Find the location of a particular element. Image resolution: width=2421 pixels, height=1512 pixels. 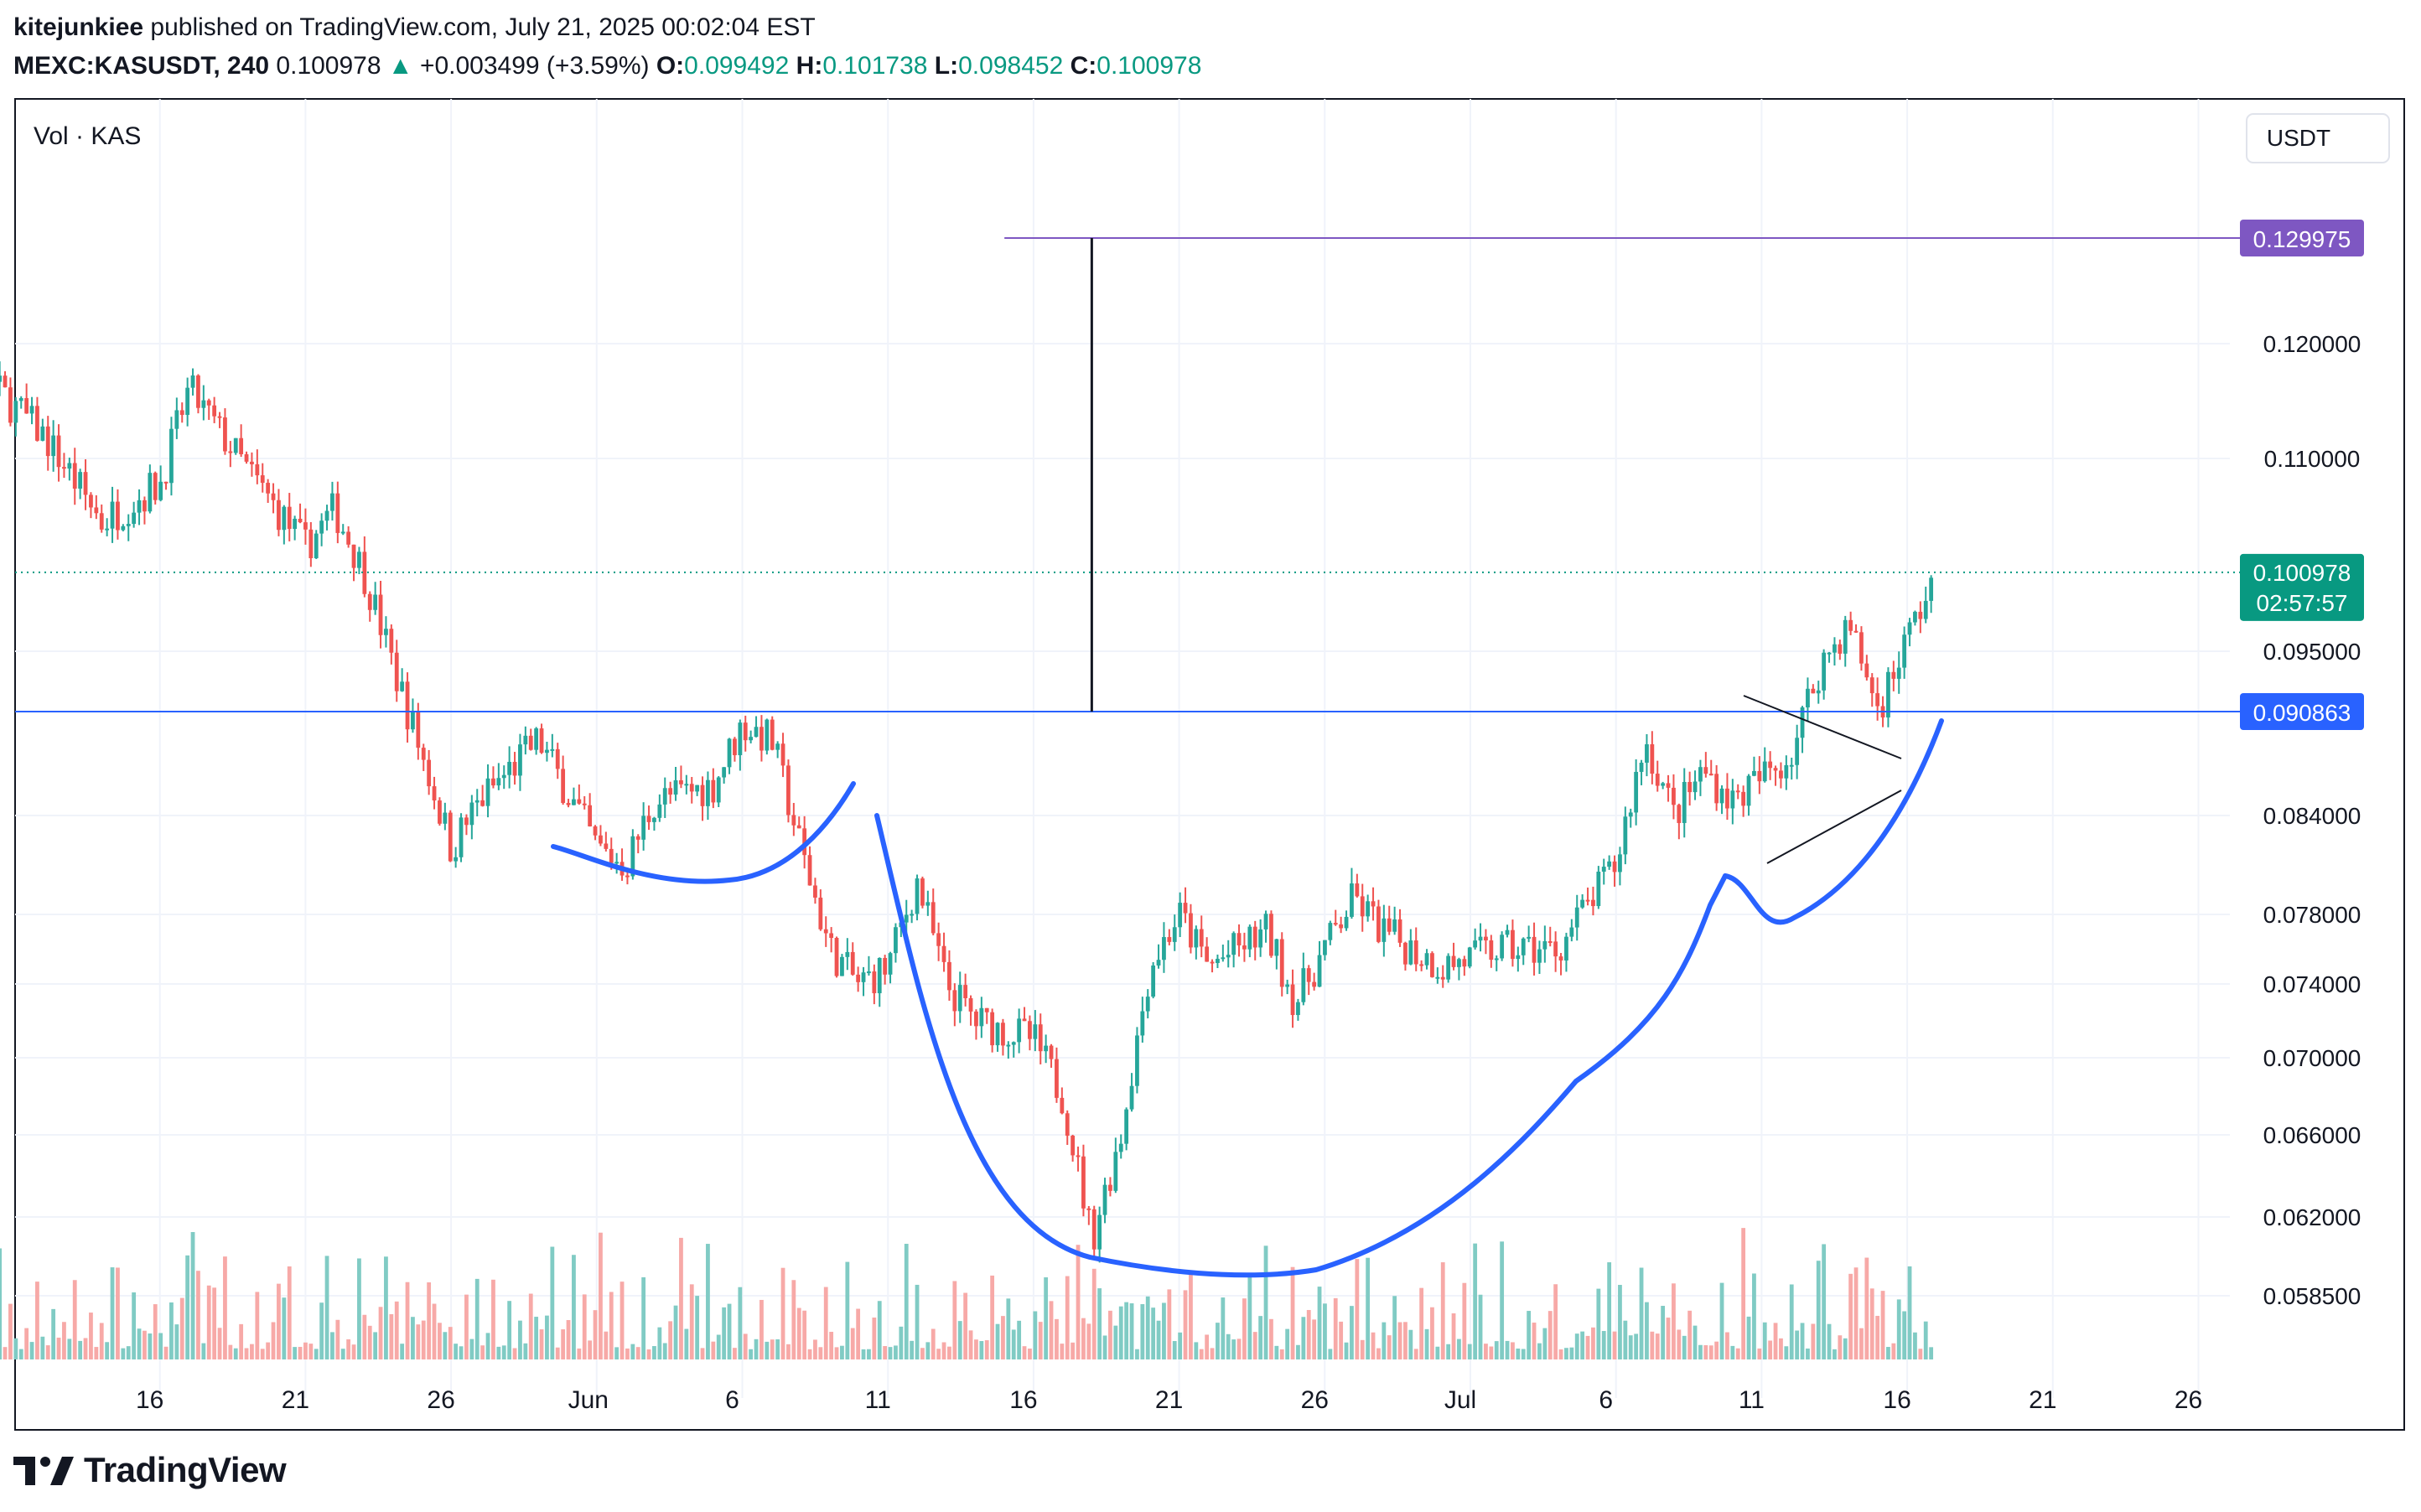

pennant-upper-line is located at coordinates (1823, 727).